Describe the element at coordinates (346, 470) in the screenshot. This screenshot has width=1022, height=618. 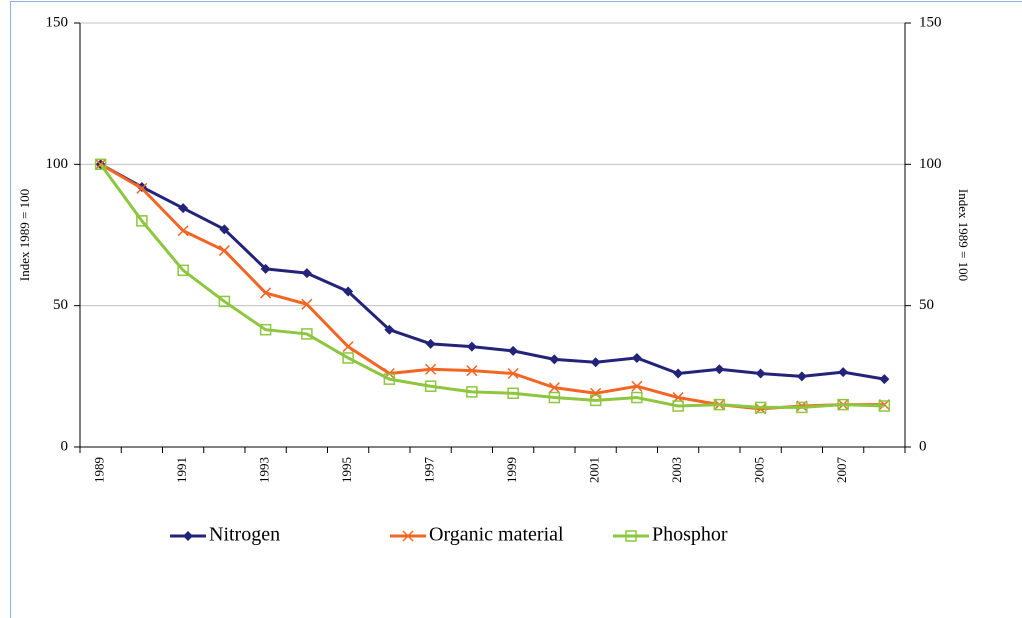
I see `x-tick-label: 1995` at that location.